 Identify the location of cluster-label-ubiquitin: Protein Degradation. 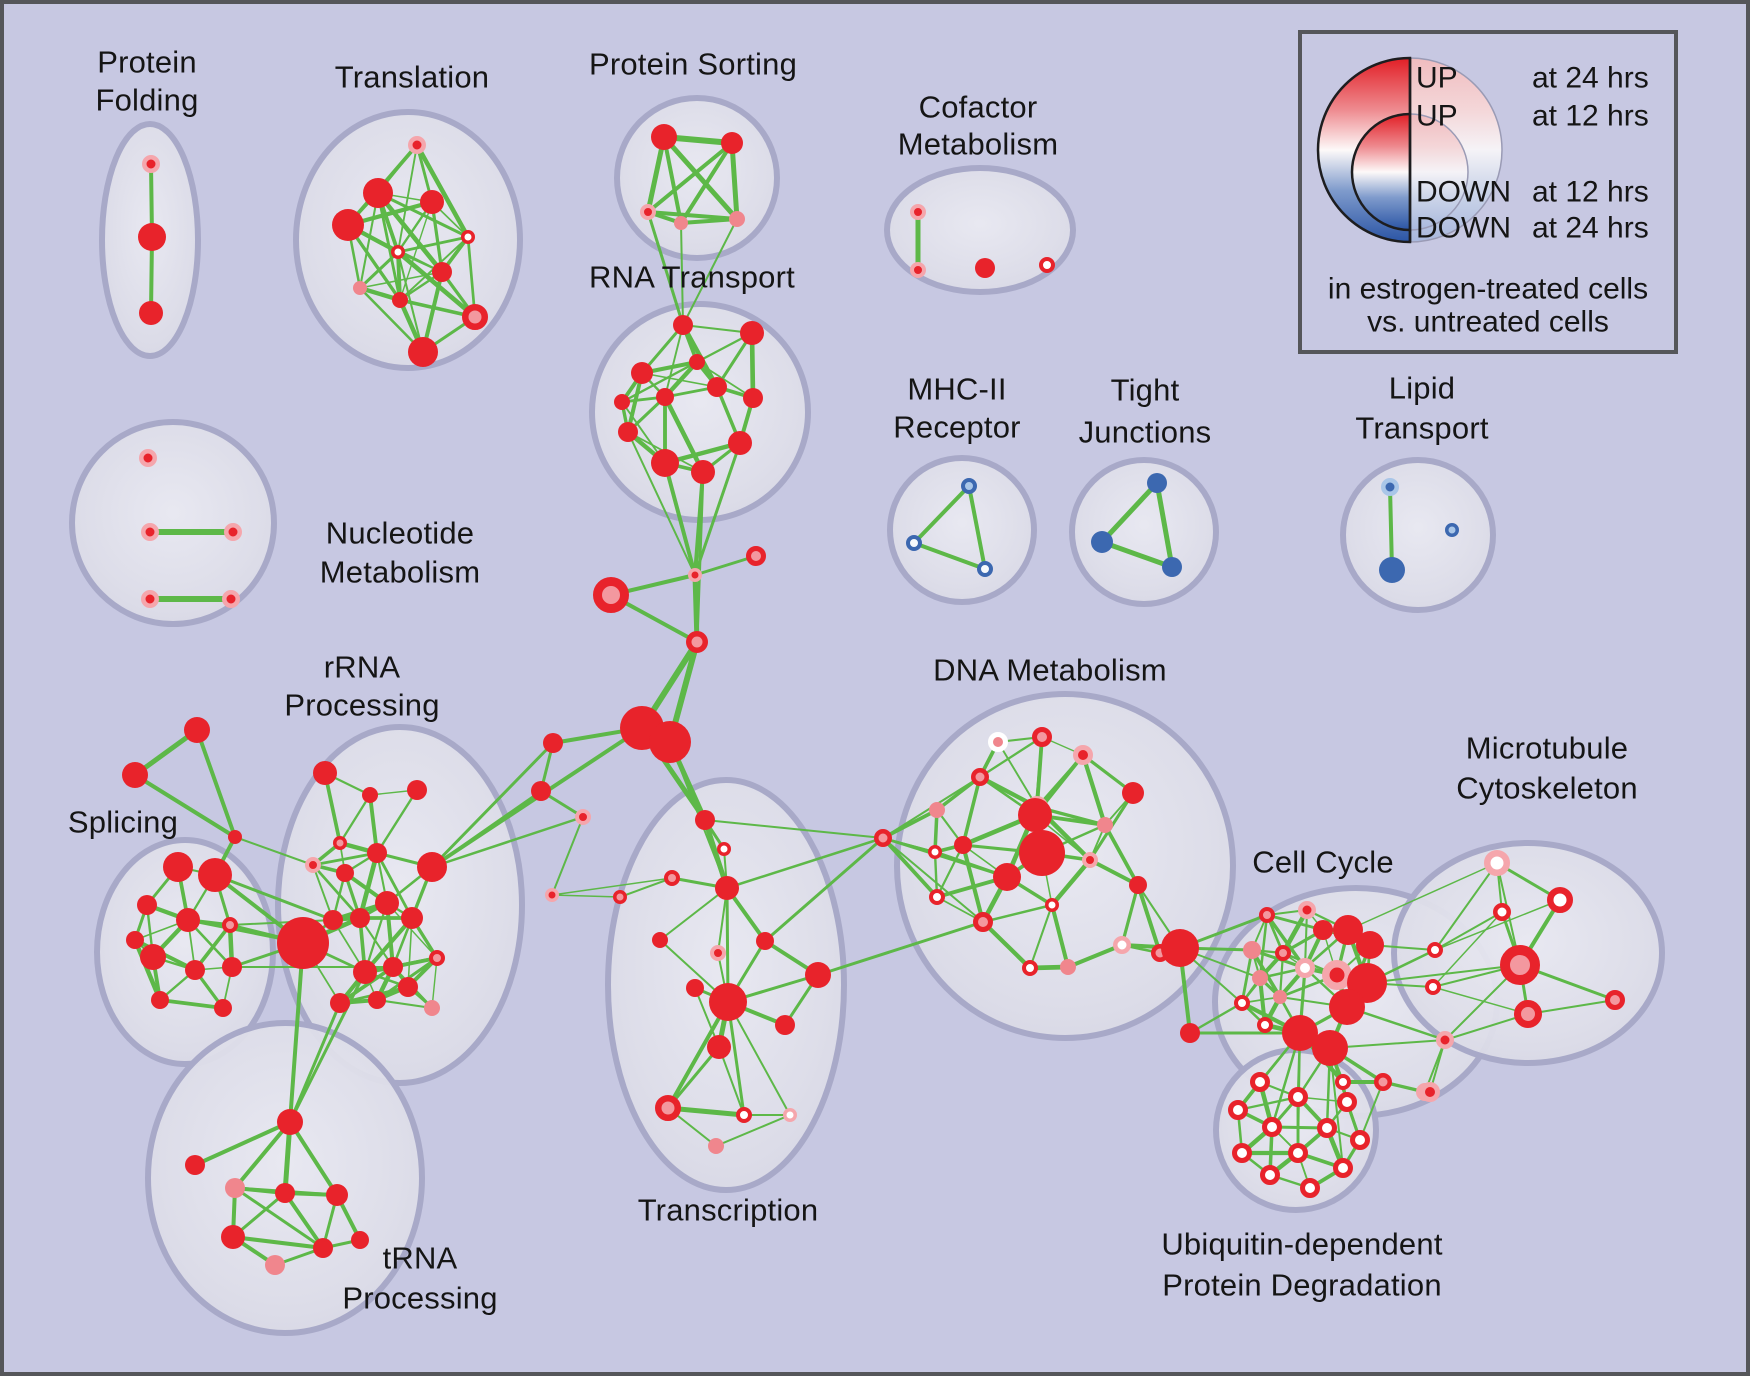
(1302, 1285).